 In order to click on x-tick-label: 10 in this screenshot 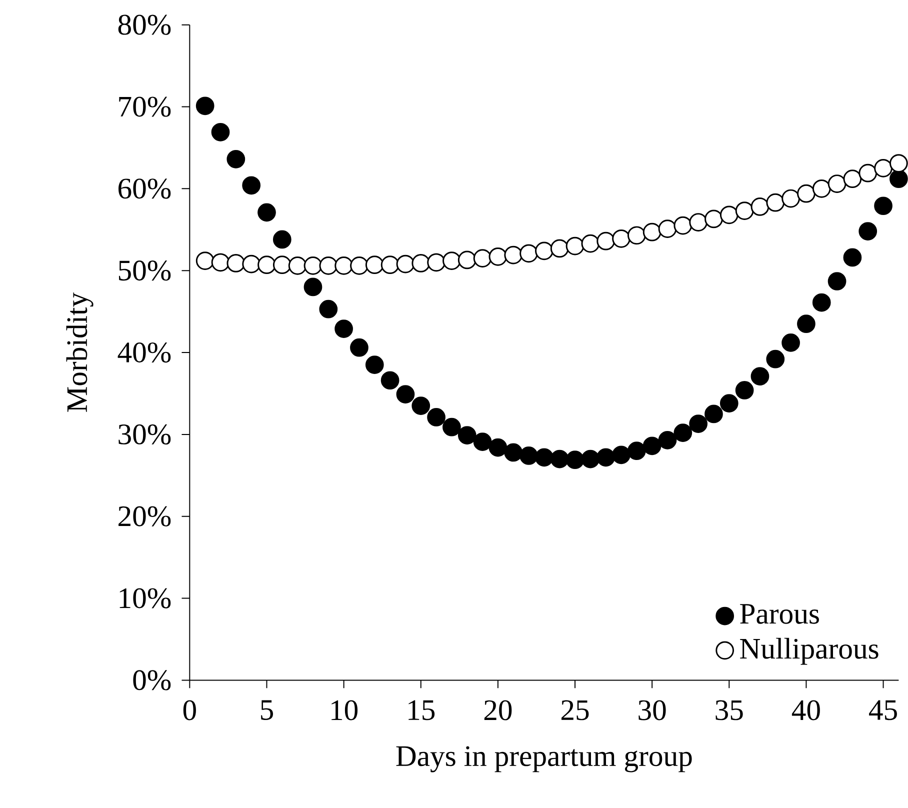, I will do `click(345, 710)`.